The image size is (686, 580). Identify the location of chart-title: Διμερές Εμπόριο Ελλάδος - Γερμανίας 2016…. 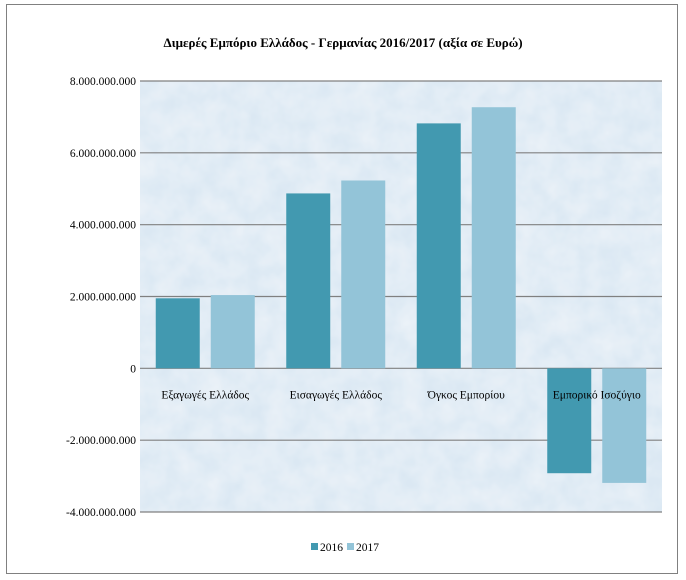
(342, 42).